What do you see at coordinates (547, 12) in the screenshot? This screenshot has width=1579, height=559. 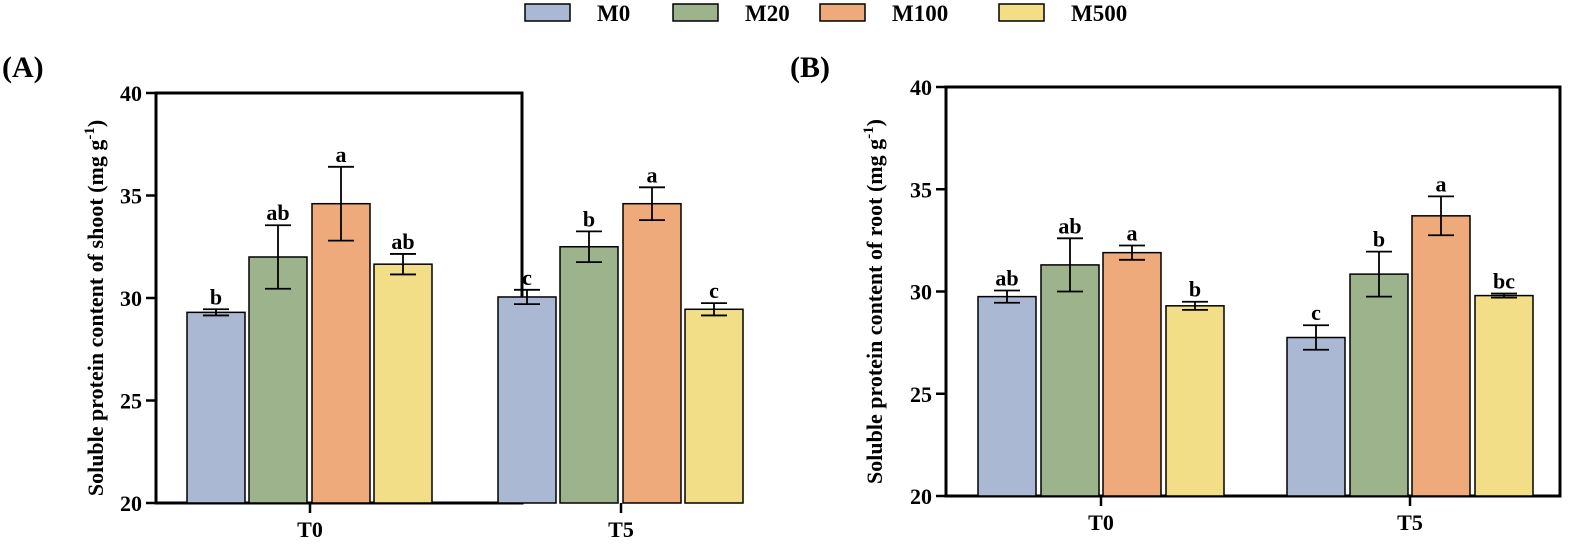 I see `legend-swatch-m0` at bounding box center [547, 12].